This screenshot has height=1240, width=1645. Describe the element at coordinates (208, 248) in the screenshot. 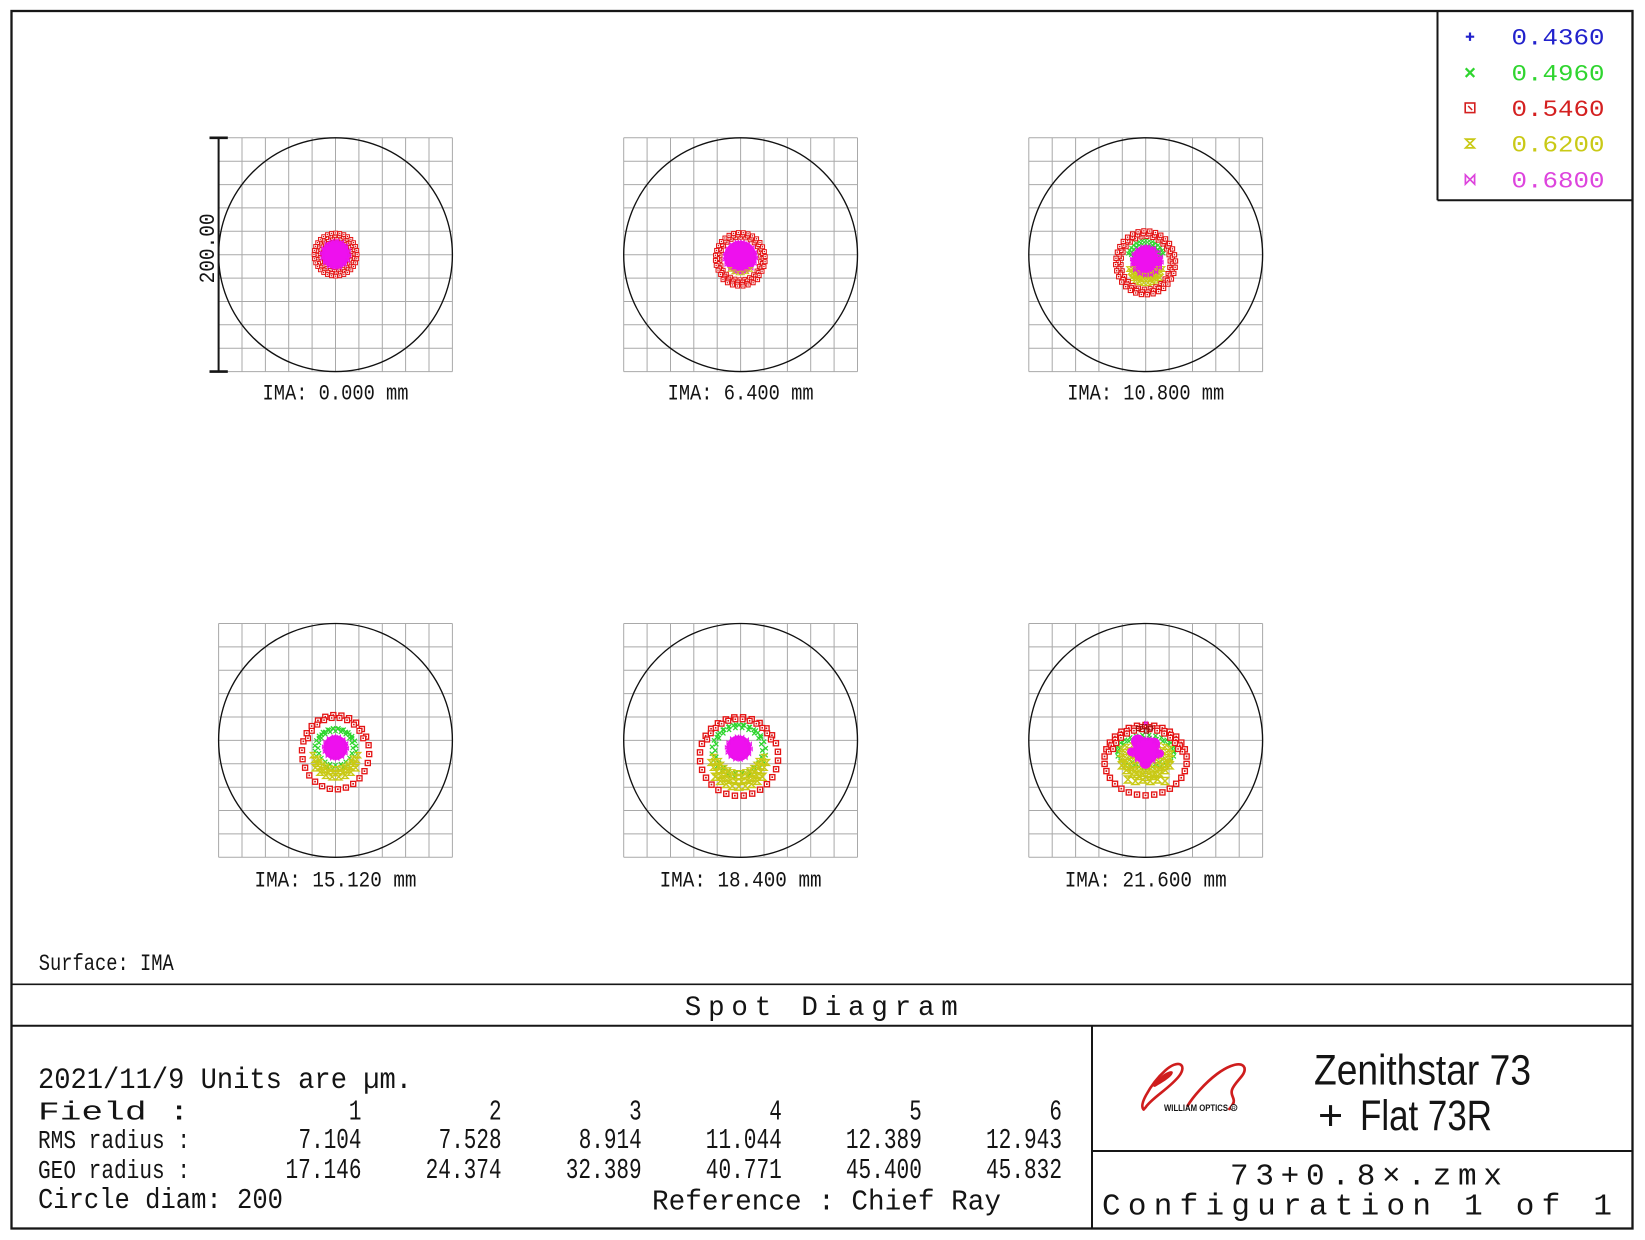

I see `svg-text: 200.00` at that location.